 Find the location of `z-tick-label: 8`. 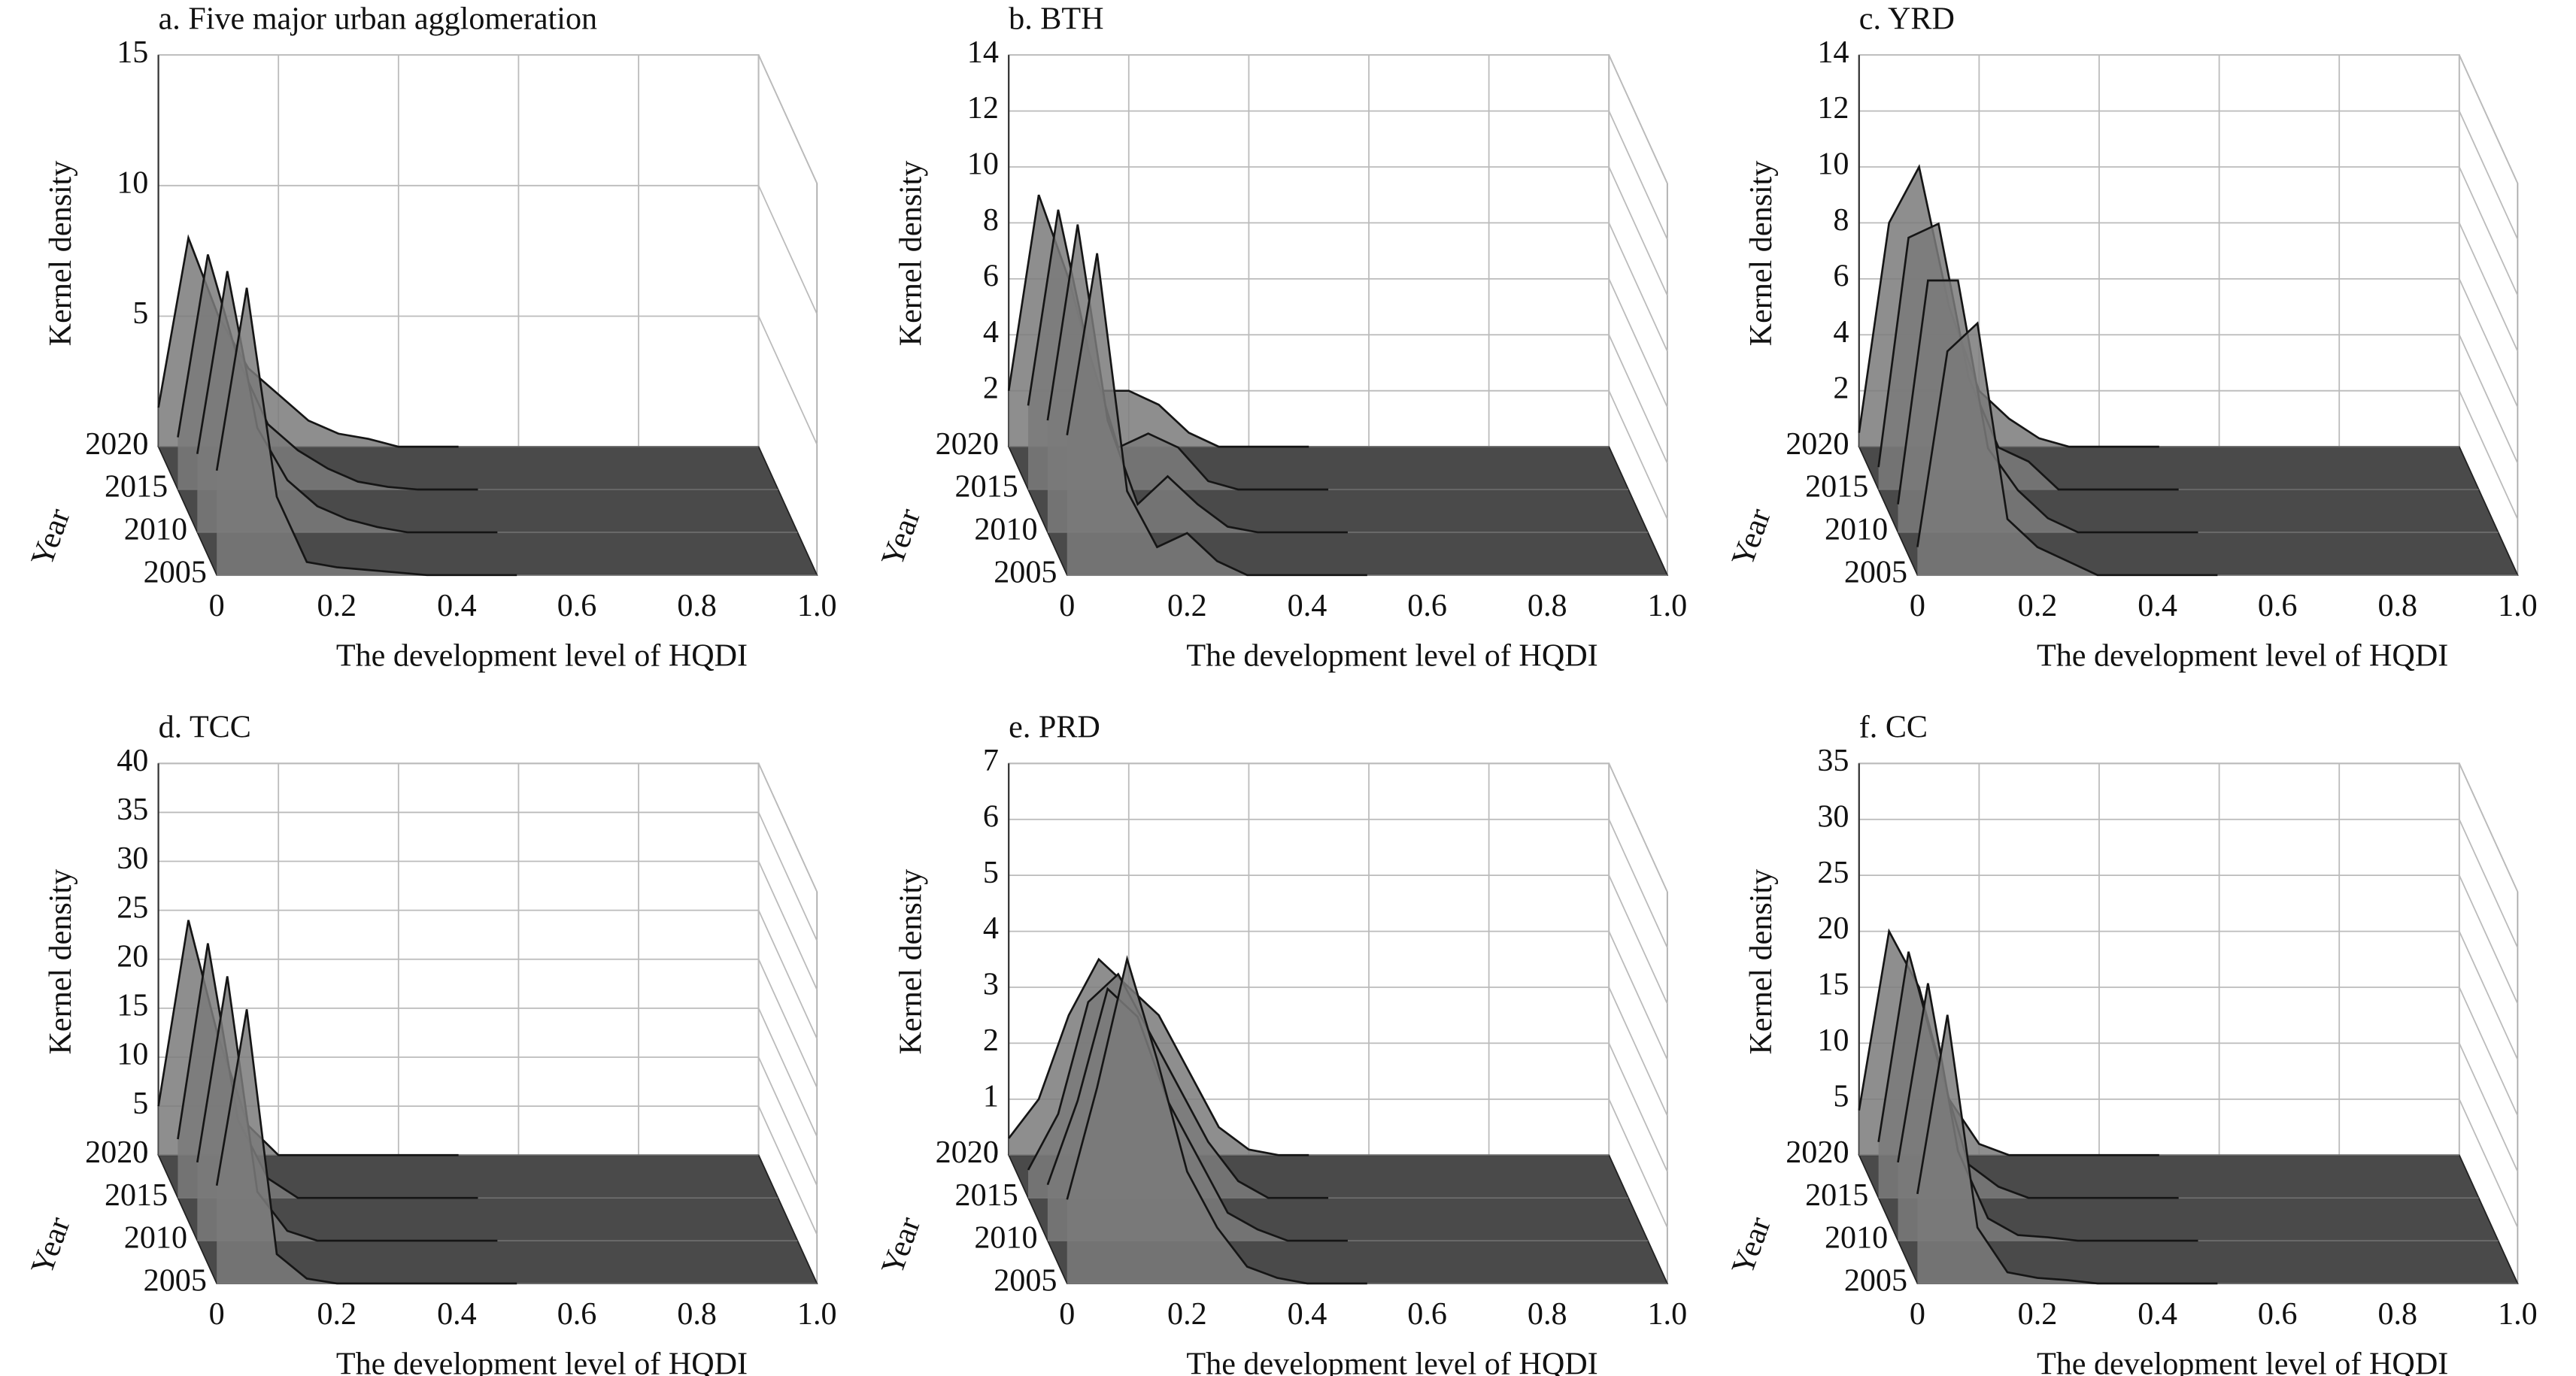

z-tick-label: 8 is located at coordinates (991, 220).